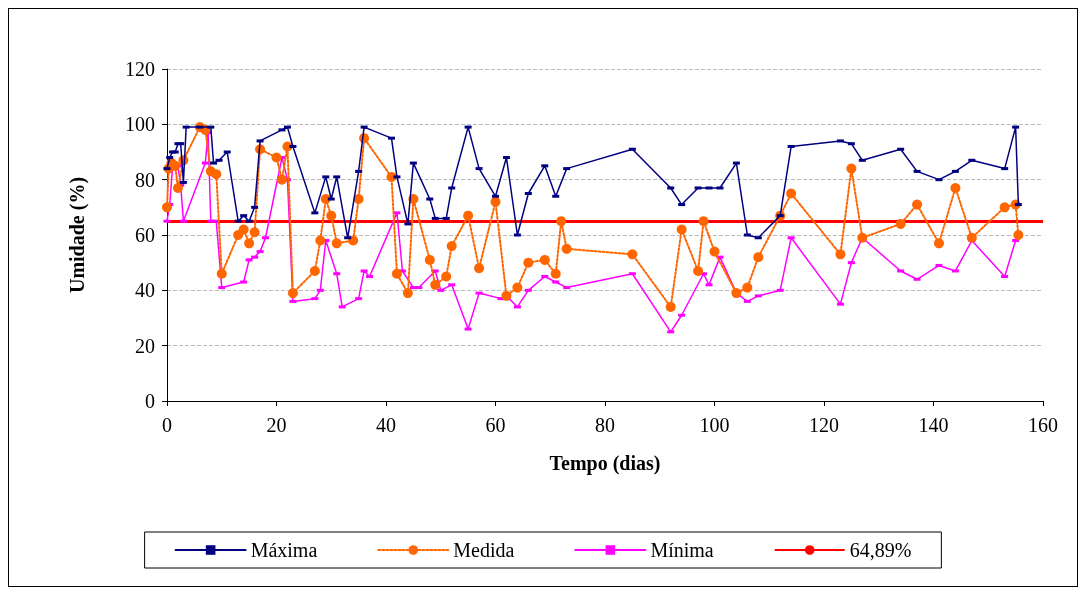 The width and height of the screenshot is (1086, 595). Describe the element at coordinates (140, 124) in the screenshot. I see `y-tick-label: 100` at that location.